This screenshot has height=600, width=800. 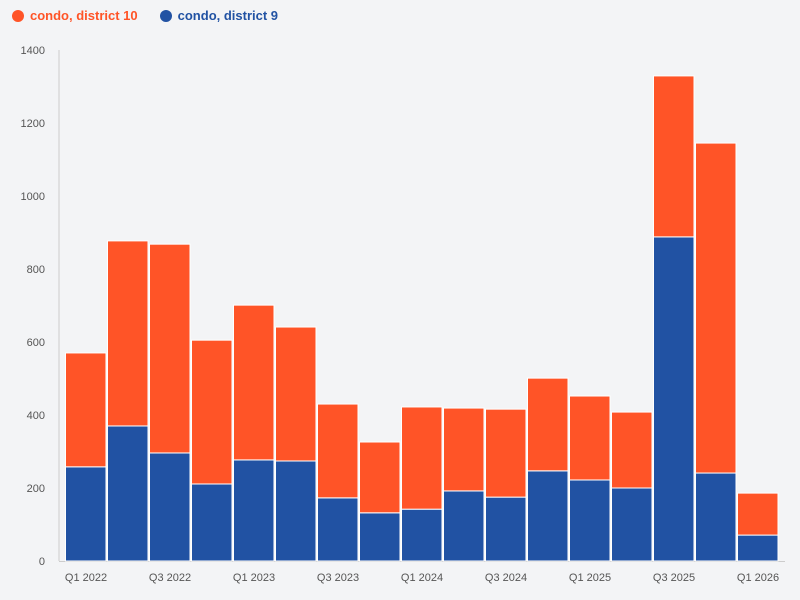 I want to click on legend-item-district-10: condo, district 10, so click(x=75, y=15).